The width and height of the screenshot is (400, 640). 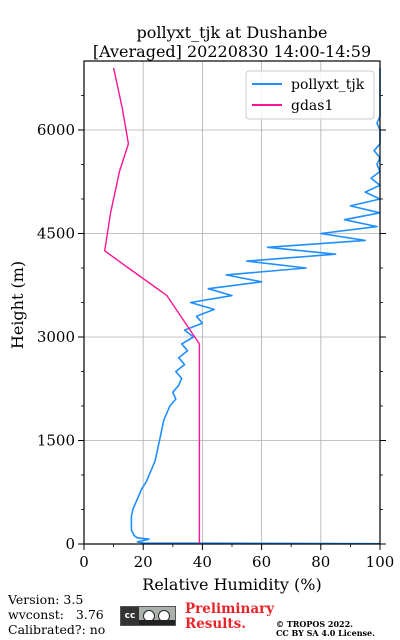 What do you see at coordinates (56, 234) in the screenshot?
I see `y-tick-label: 4500` at bounding box center [56, 234].